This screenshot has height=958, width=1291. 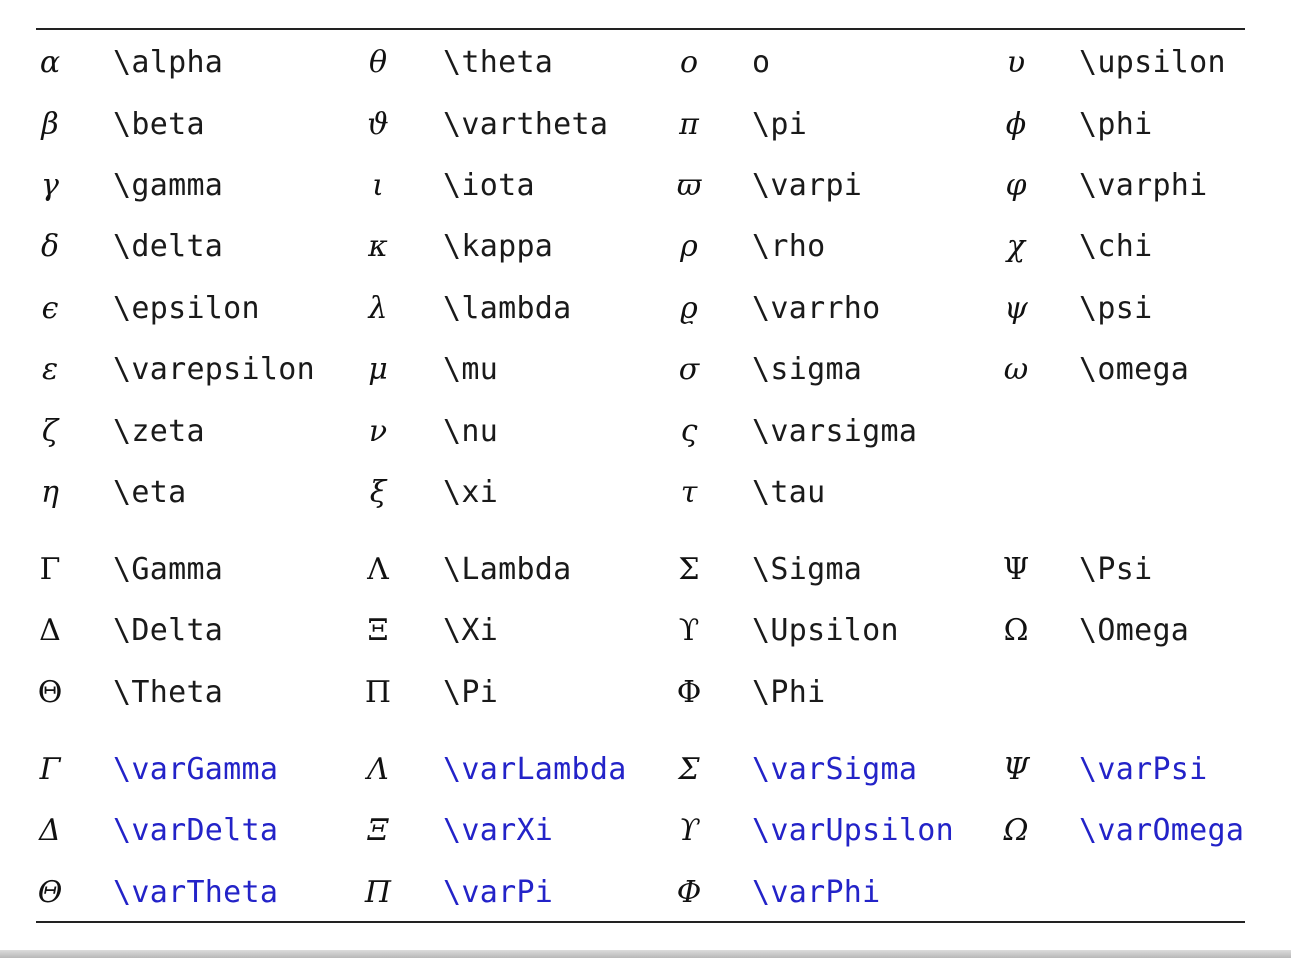 I want to click on latex-command: \iota, so click(x=489, y=185).